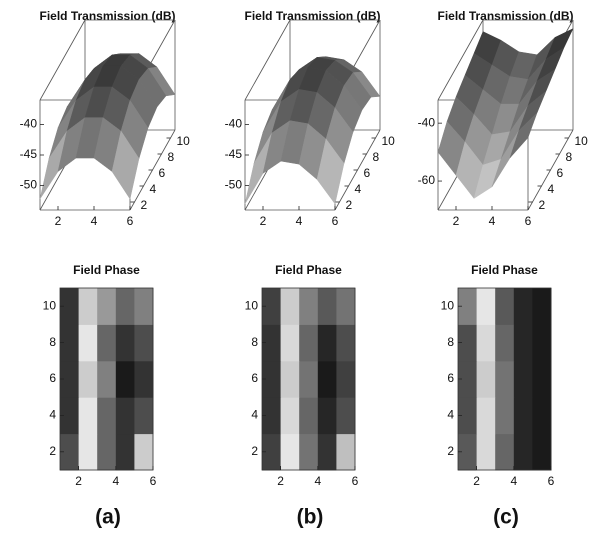 This screenshot has height=533, width=594. Describe the element at coordinates (29, 185) in the screenshot. I see `z-tick-label: -50` at that location.